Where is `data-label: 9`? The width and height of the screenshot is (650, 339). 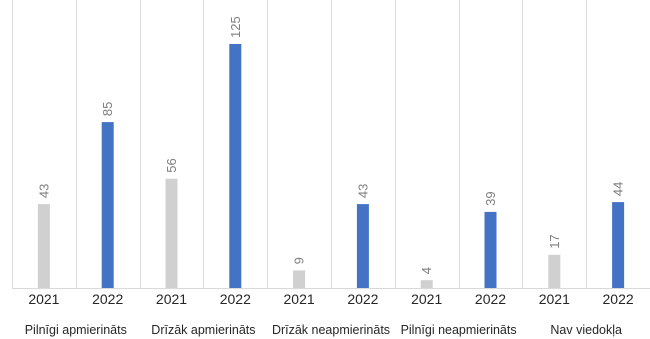 data-label: 9 is located at coordinates (299, 260).